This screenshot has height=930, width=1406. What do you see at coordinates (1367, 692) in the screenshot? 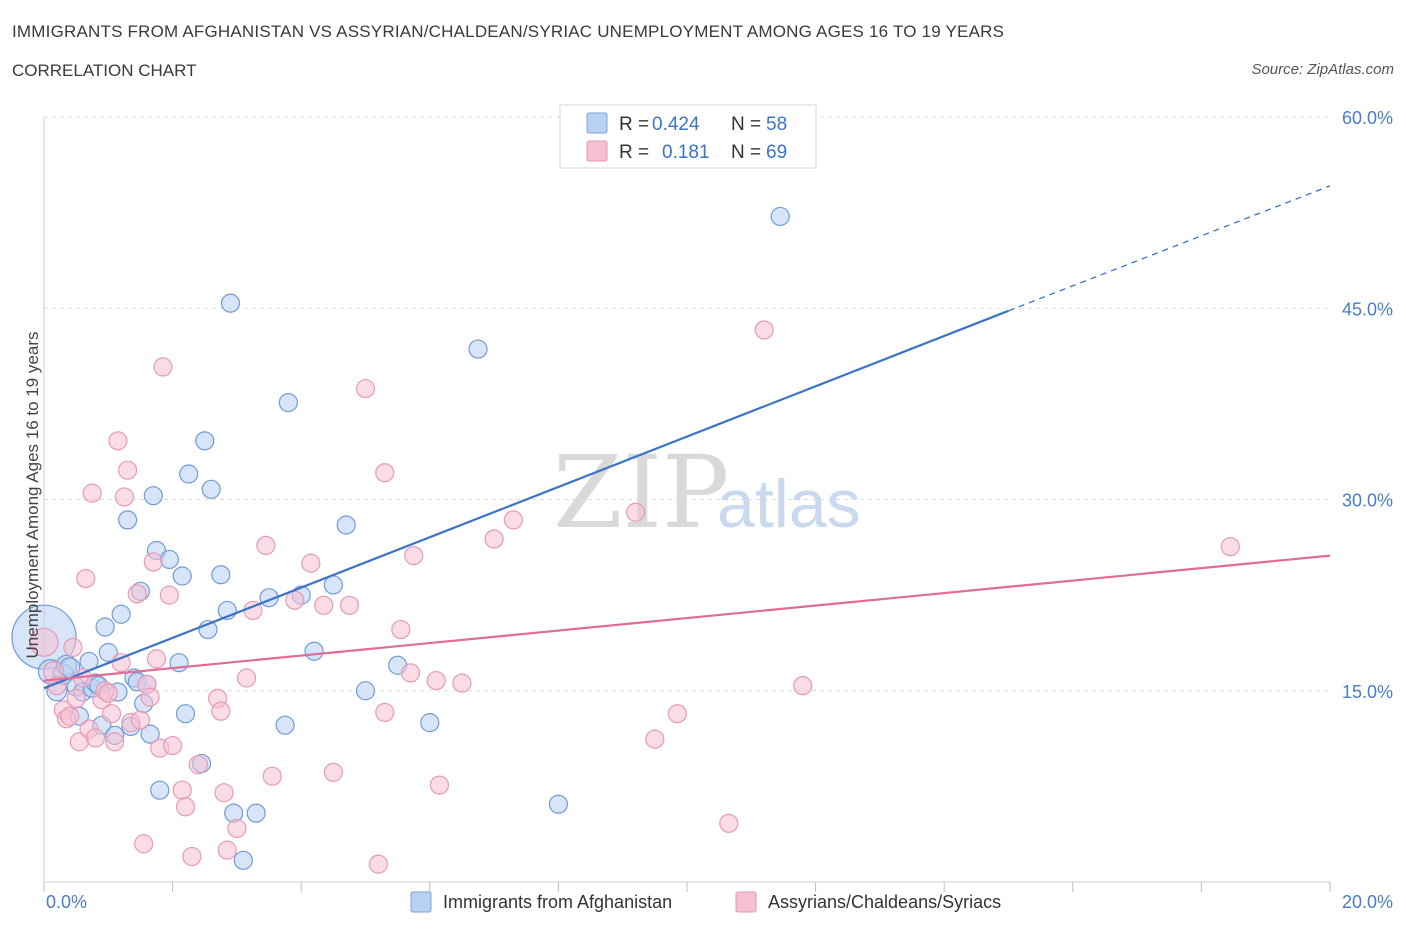
I see `y-tick-label: 15.0%` at bounding box center [1367, 692].